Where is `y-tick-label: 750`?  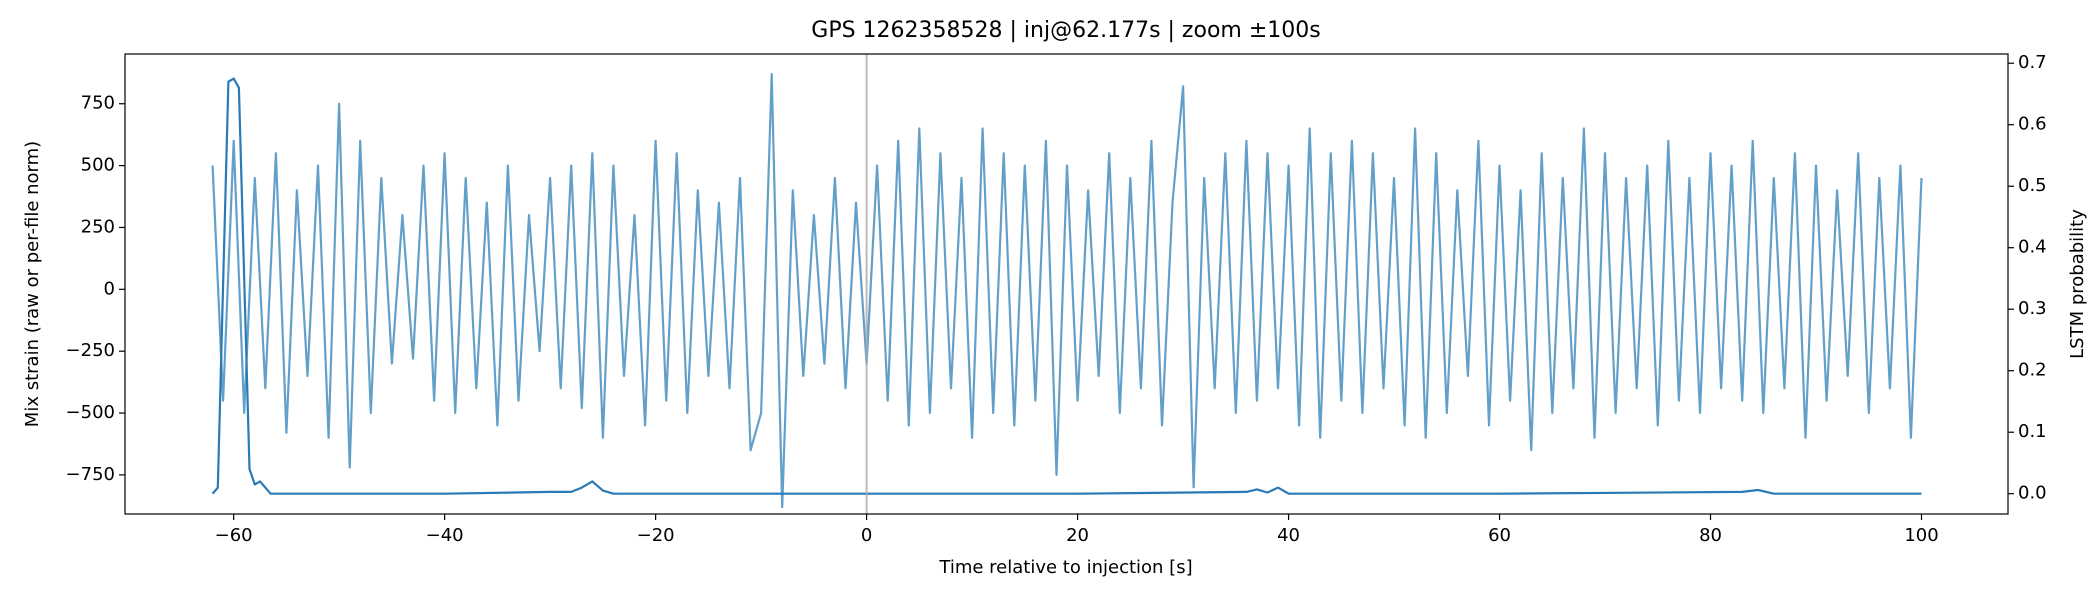
y-tick-label: 750 is located at coordinates (98, 103).